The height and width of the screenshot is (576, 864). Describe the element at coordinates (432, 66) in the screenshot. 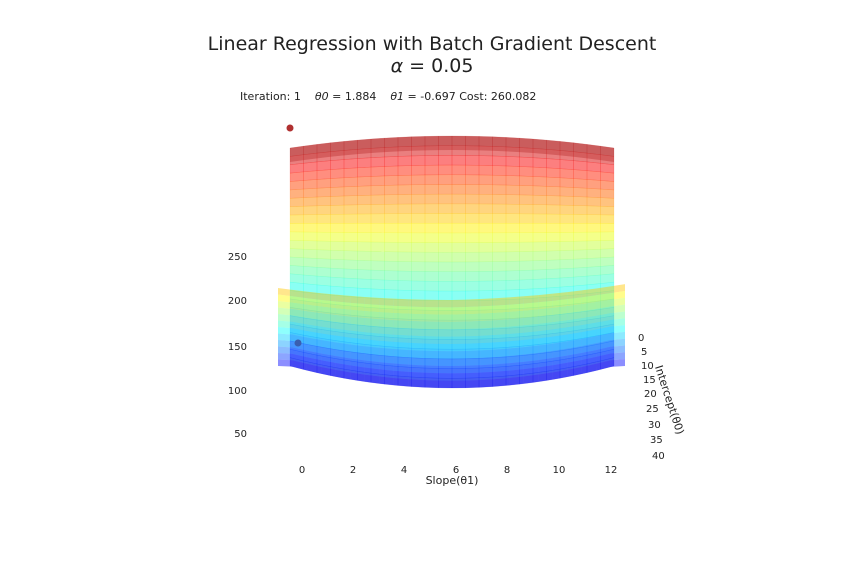

I see `chart-subtitle: α = 0.05` at that location.